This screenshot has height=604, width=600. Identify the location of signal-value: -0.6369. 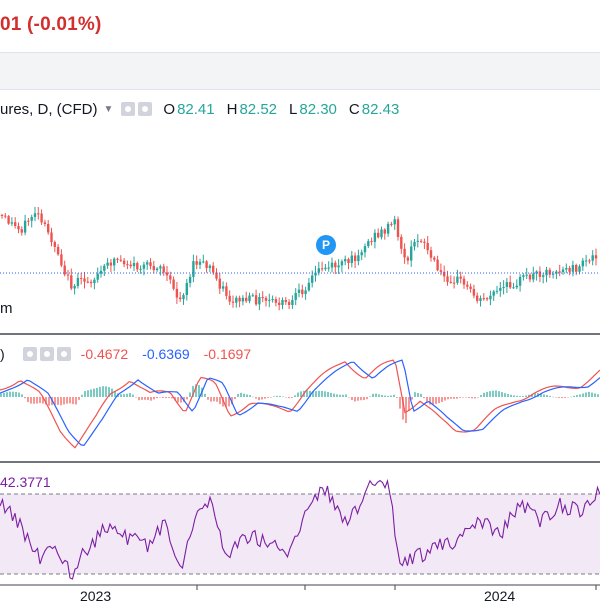
(166, 354).